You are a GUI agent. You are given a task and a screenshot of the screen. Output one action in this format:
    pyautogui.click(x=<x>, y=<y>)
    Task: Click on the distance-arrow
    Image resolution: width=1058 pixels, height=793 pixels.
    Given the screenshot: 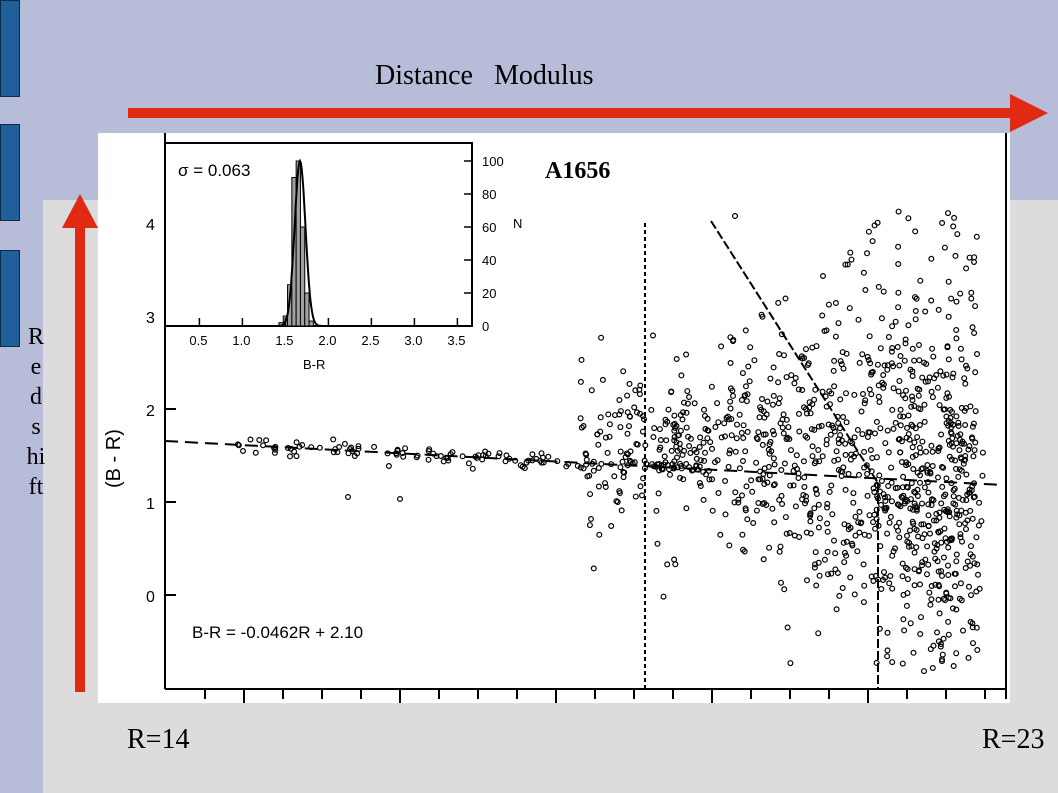 What is the action you would take?
    pyautogui.click(x=588, y=113)
    